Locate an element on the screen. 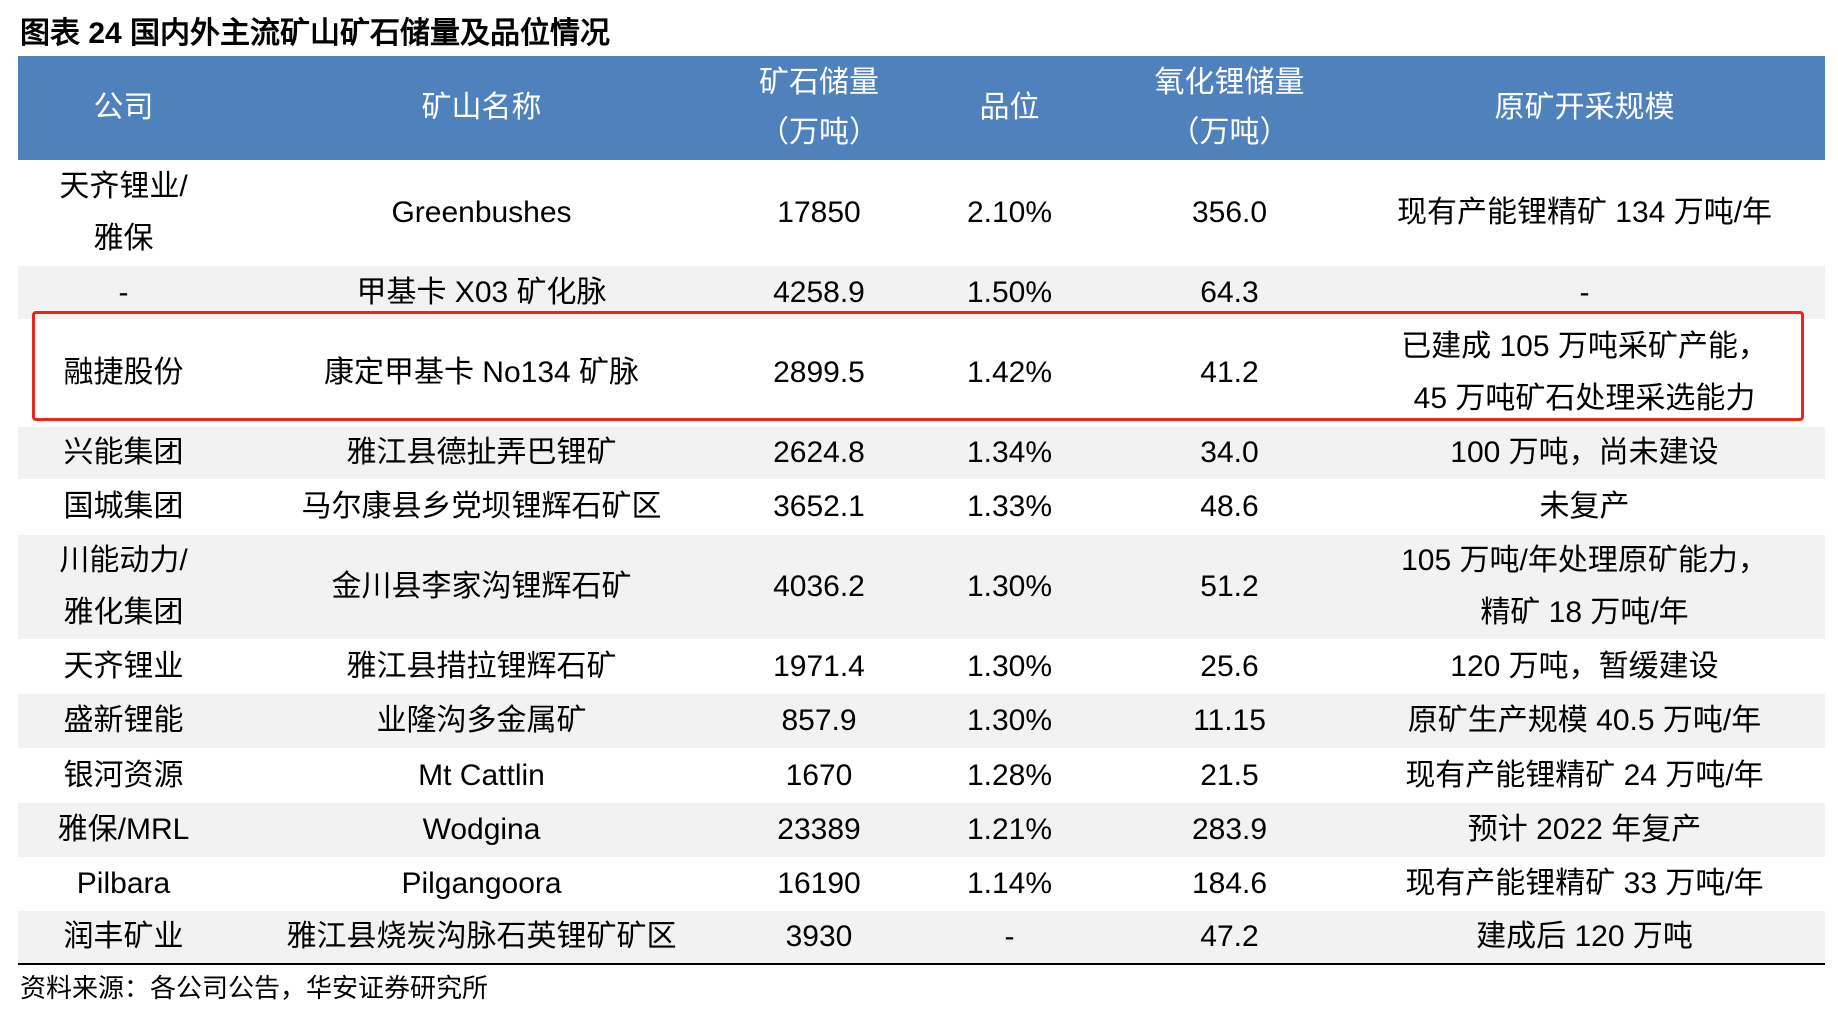 This screenshot has height=1024, width=1838. table-cell: 34.0 is located at coordinates (1229, 453).